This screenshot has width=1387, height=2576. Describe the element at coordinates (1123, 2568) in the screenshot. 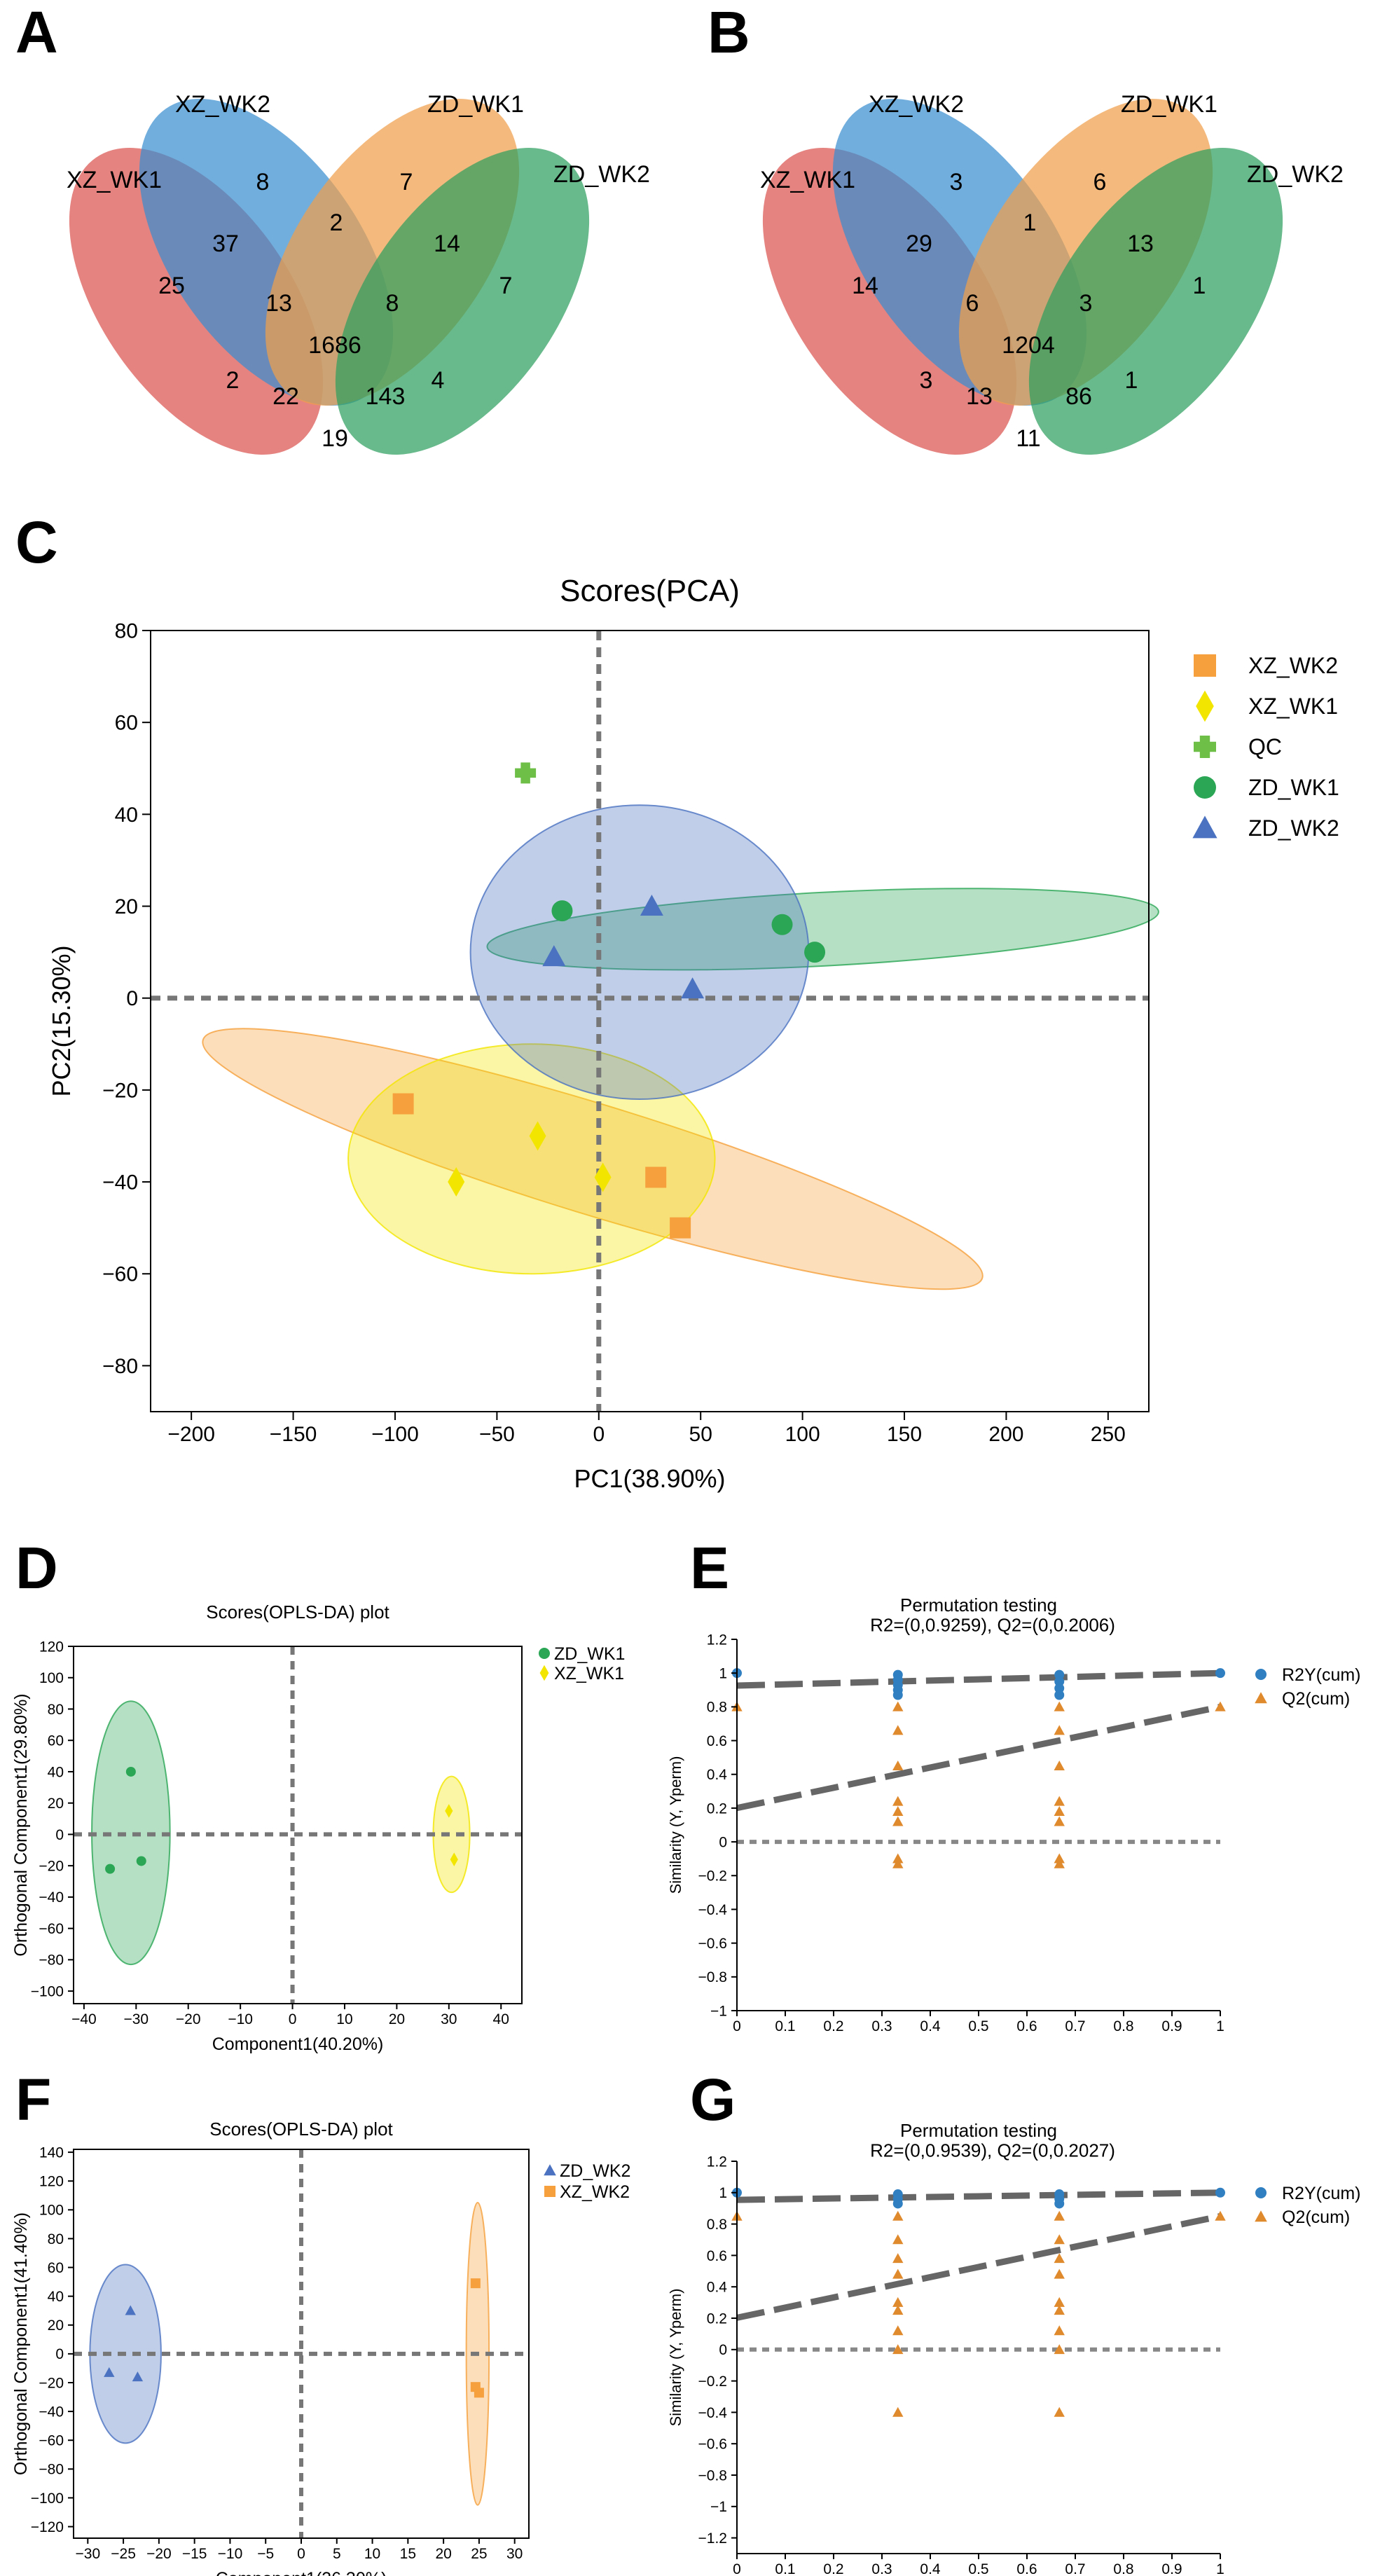

I see `x-tick-label: 0.8` at that location.